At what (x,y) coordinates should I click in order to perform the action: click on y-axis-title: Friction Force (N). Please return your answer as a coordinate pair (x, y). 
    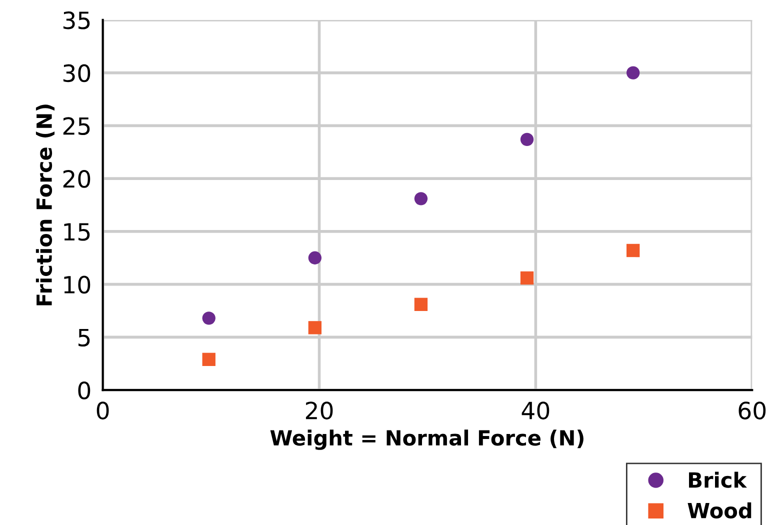
    Looking at the image, I should click on (45, 205).